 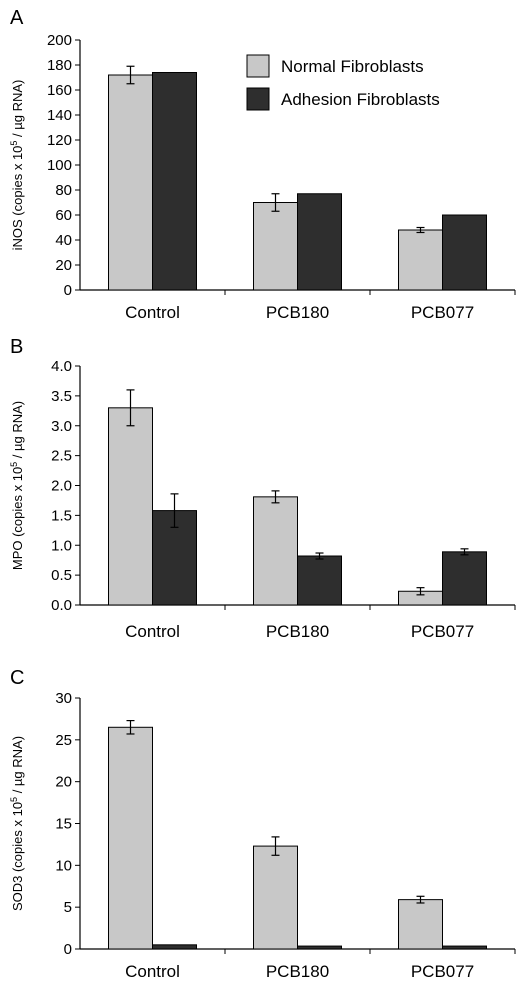 I want to click on y-axis-title-prefix: MPO (copies x 10, so click(x=17, y=518).